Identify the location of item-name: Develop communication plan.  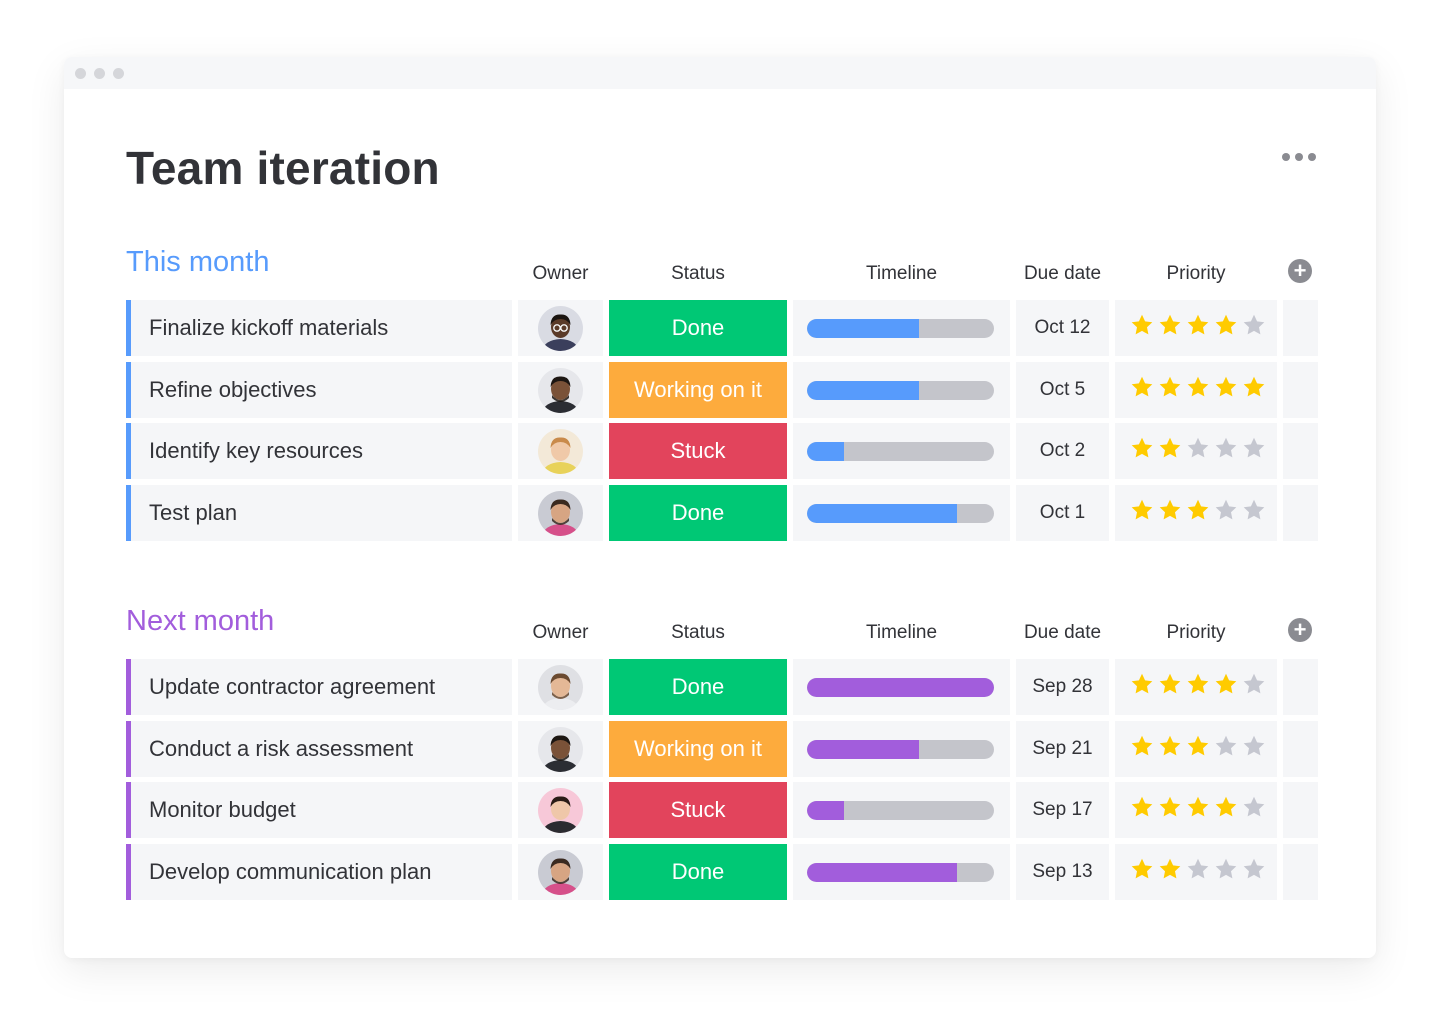
(290, 871).